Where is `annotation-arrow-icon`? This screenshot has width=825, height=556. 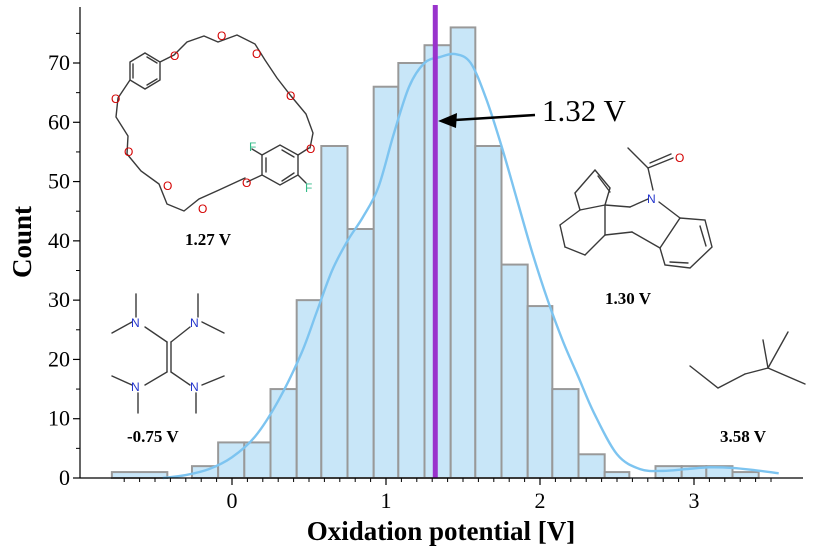 annotation-arrow-icon is located at coordinates (495, 117).